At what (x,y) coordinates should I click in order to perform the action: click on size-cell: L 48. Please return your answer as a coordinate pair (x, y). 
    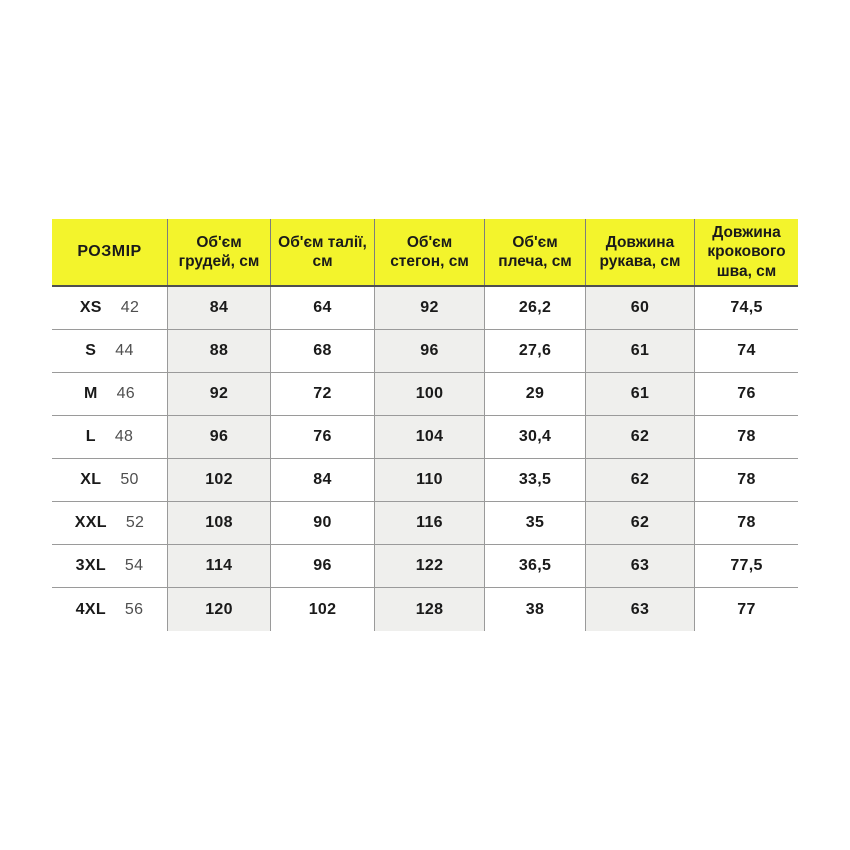
    Looking at the image, I should click on (110, 437).